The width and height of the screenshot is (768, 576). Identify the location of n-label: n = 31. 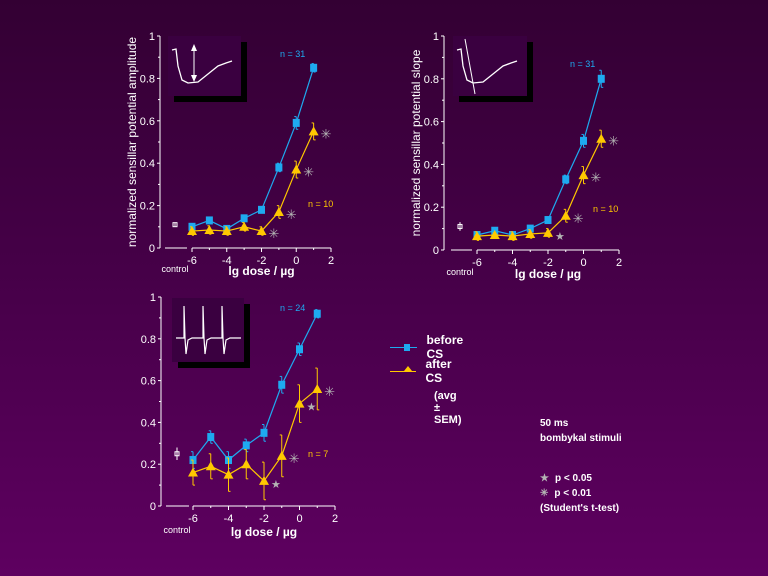
(582, 64).